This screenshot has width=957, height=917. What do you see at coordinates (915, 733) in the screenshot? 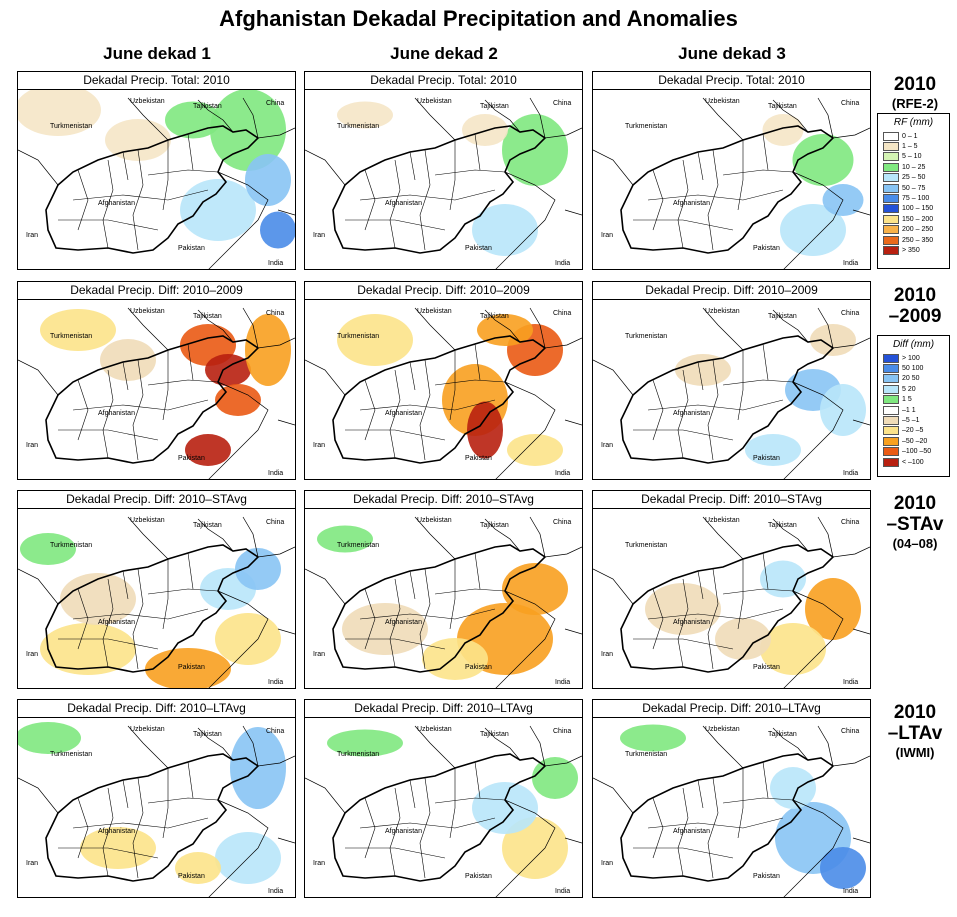
I see `row-label-line: –LTAv` at bounding box center [915, 733].